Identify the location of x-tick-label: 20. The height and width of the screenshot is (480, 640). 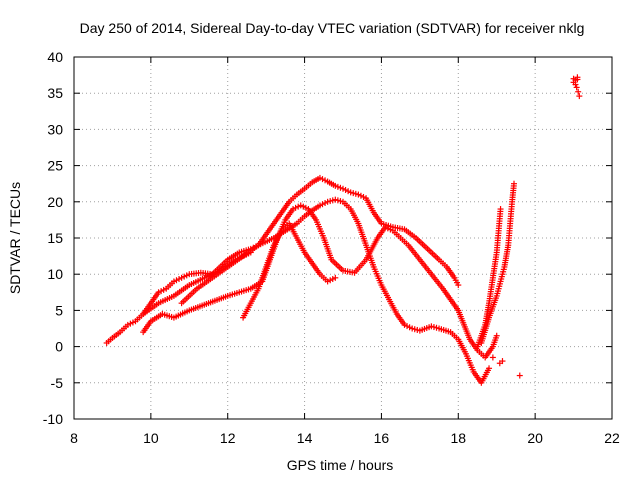
(535, 438).